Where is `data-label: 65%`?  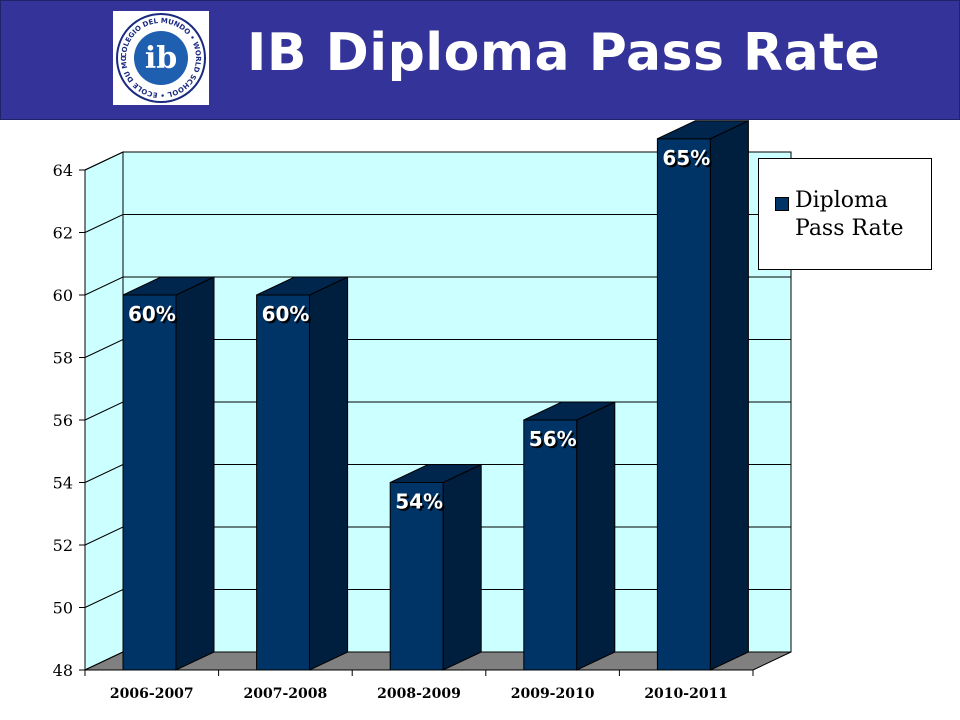
data-label: 65% is located at coordinates (686, 158).